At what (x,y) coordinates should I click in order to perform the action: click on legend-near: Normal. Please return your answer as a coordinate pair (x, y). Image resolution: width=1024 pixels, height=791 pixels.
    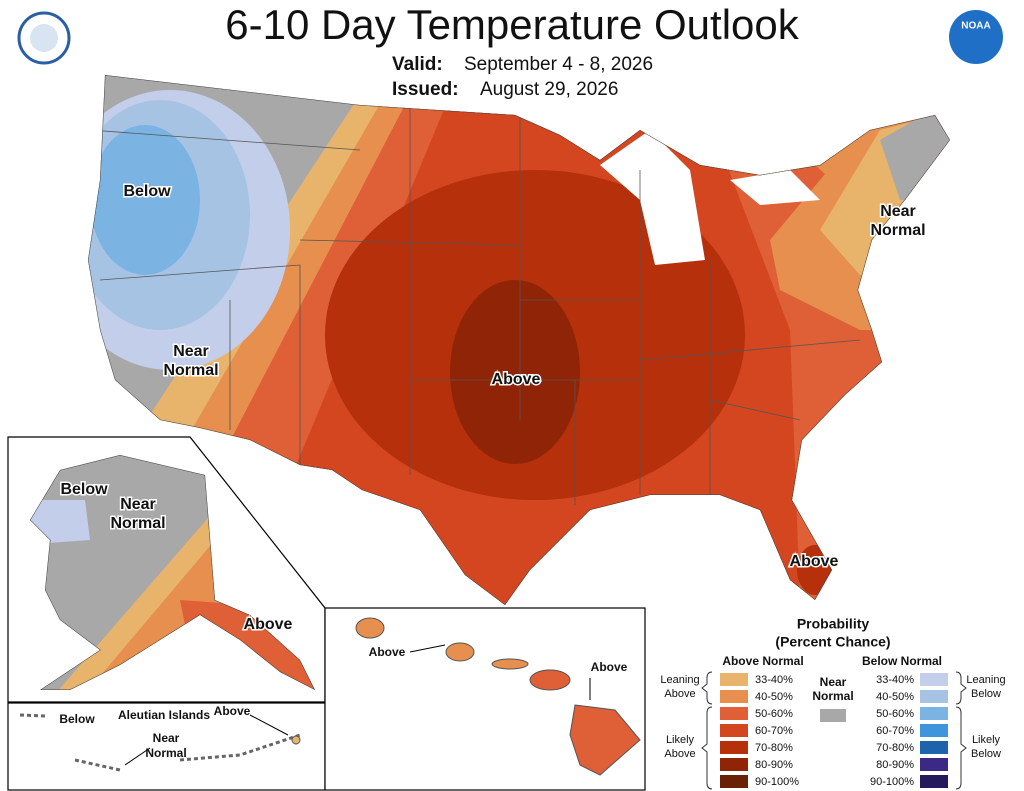
    Looking at the image, I should click on (832, 696).